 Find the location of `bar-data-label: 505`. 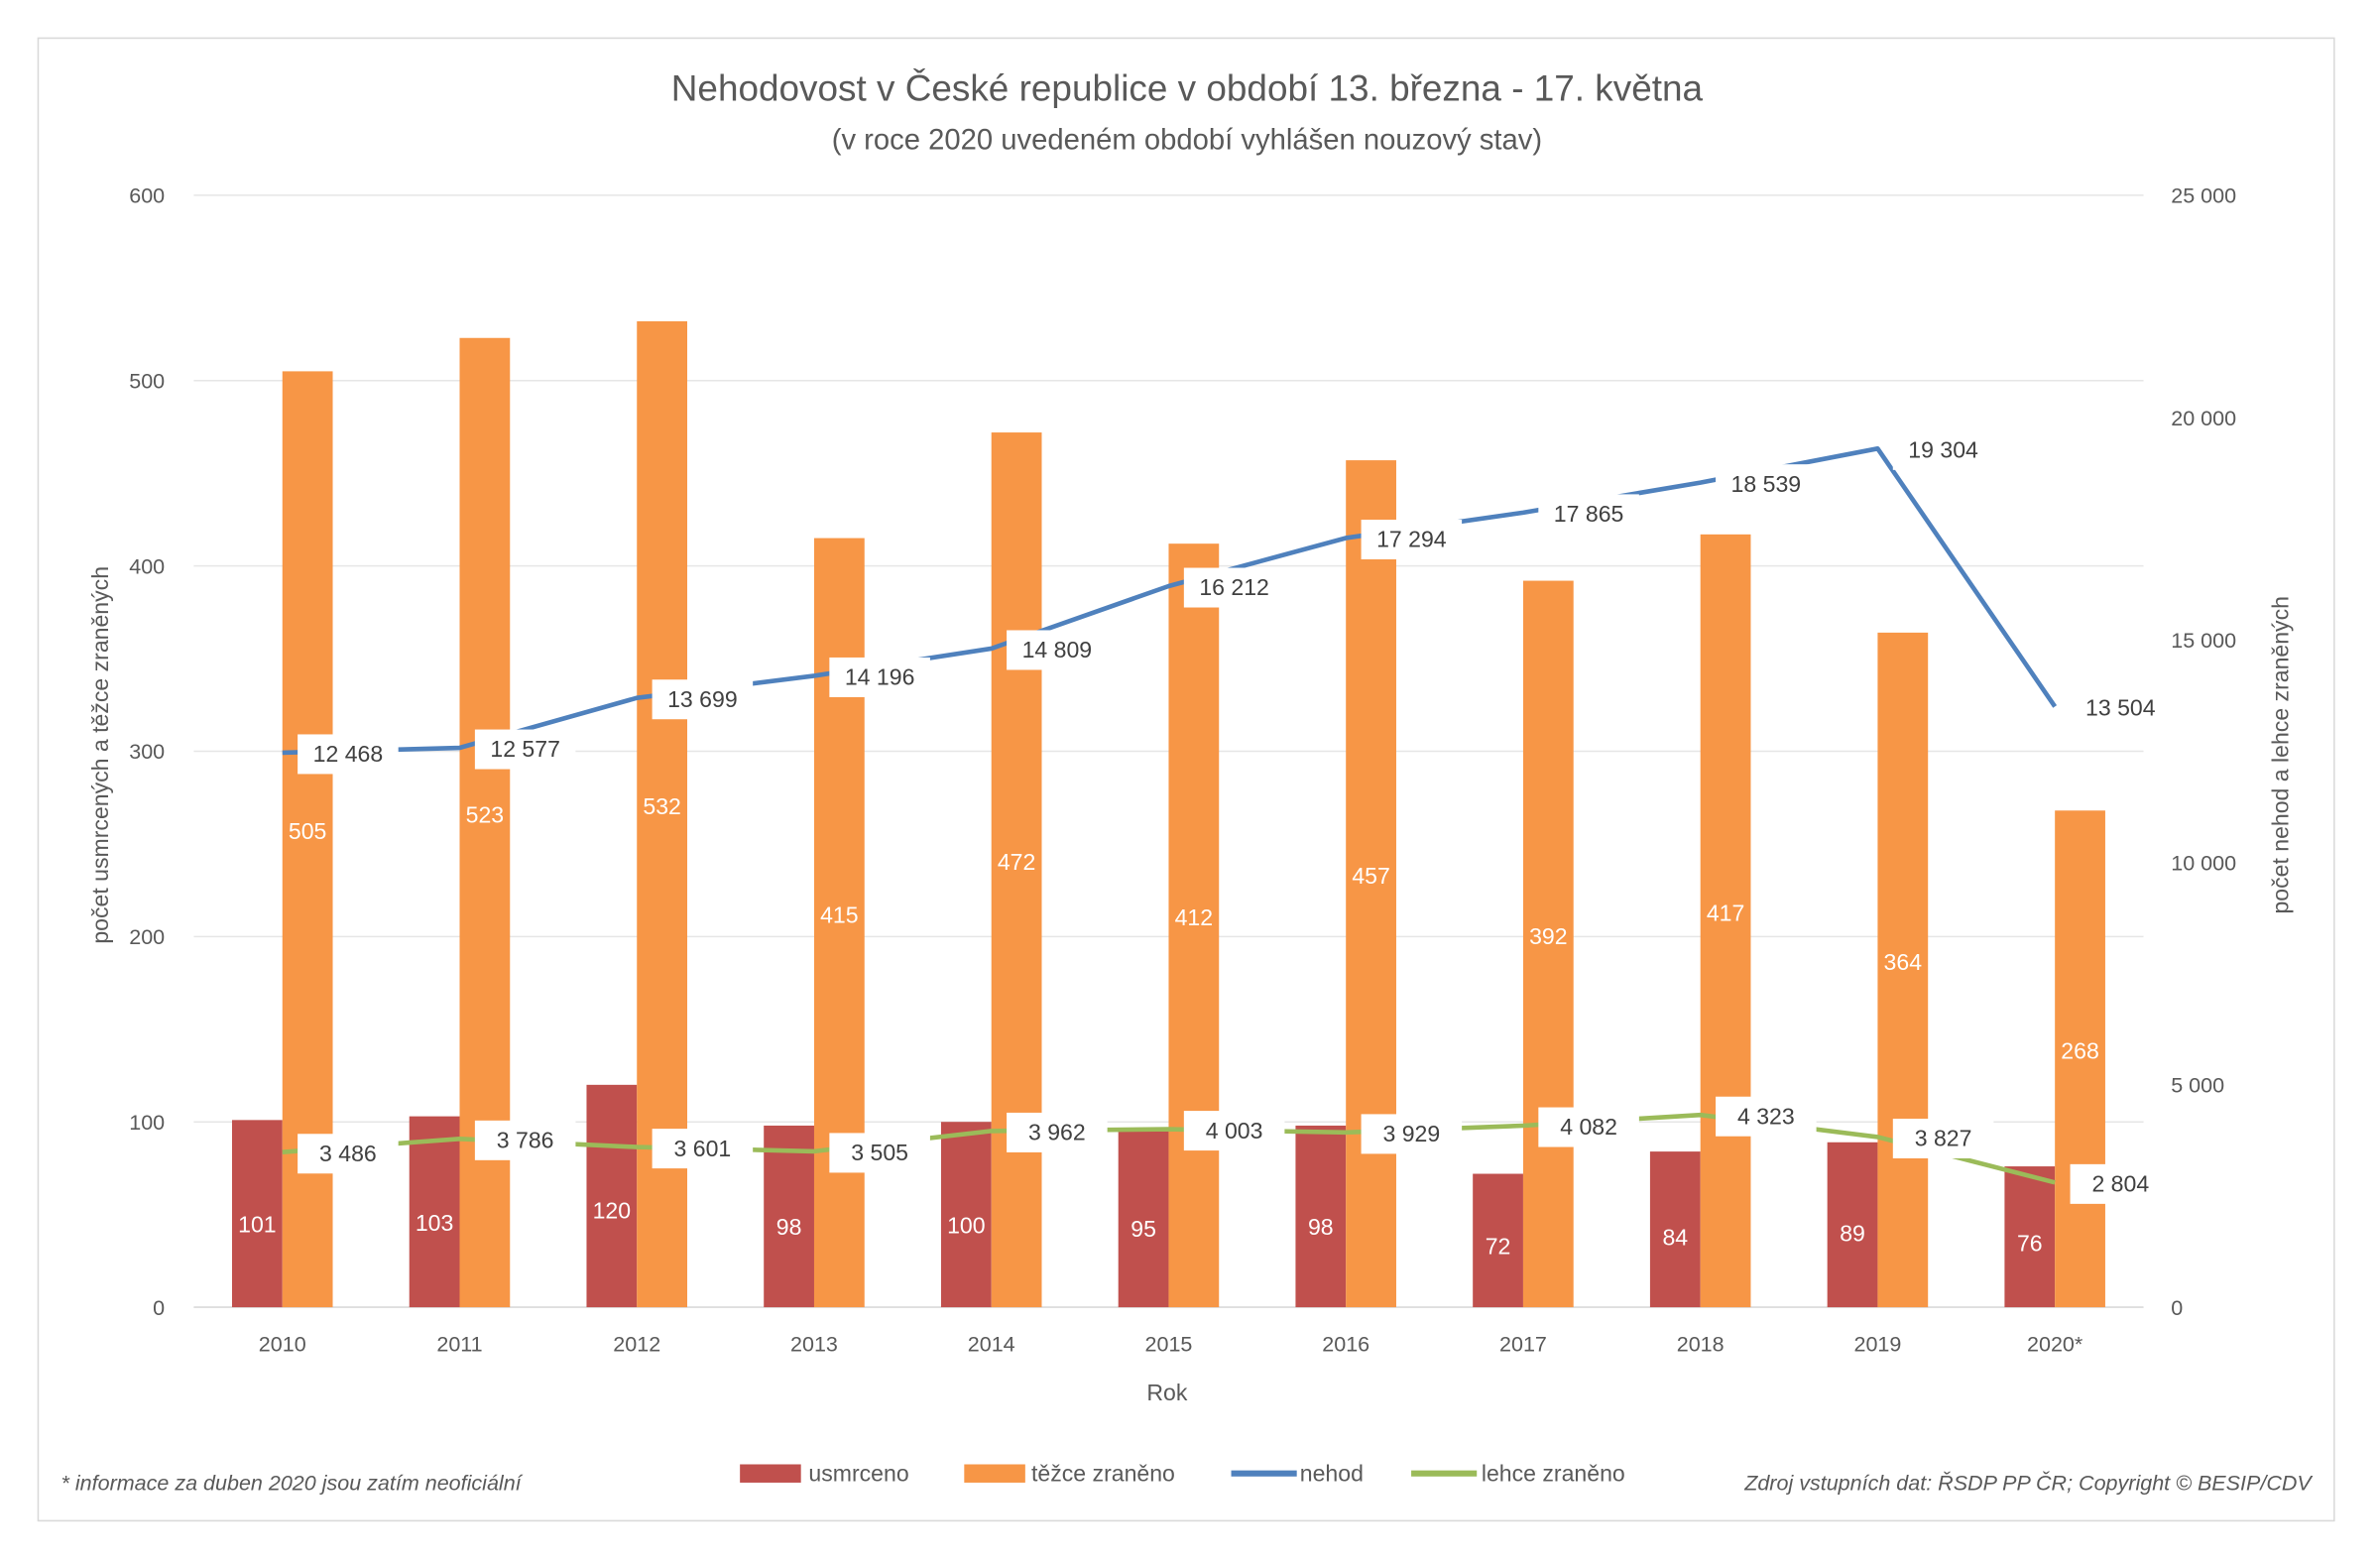

bar-data-label: 505 is located at coordinates (307, 831).